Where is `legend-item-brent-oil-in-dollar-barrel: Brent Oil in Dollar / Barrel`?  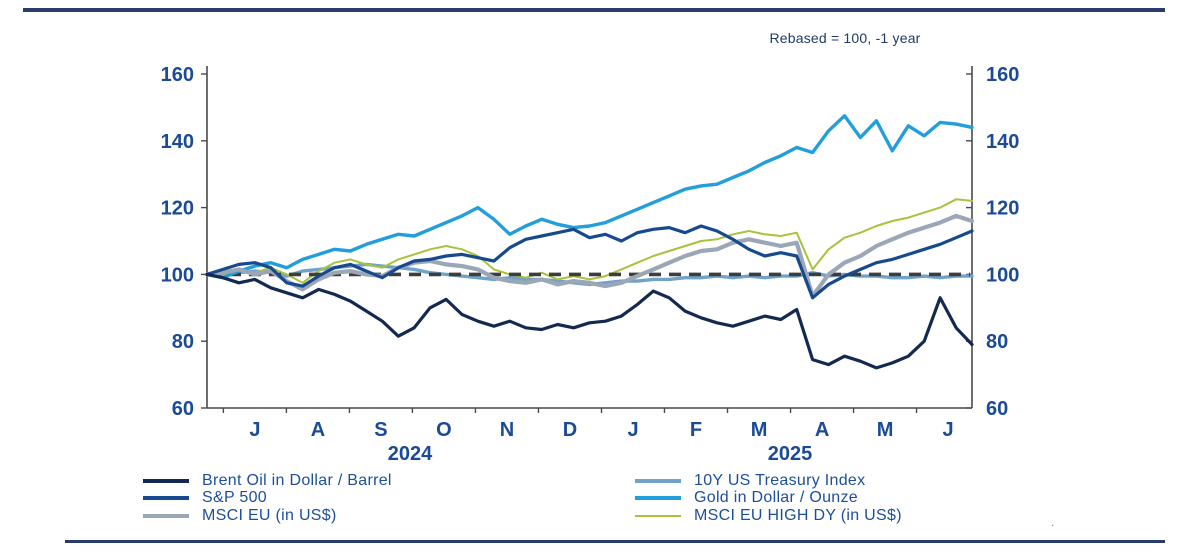
legend-item-brent-oil-in-dollar-barrel: Brent Oil in Dollar / Barrel is located at coordinates (267, 481).